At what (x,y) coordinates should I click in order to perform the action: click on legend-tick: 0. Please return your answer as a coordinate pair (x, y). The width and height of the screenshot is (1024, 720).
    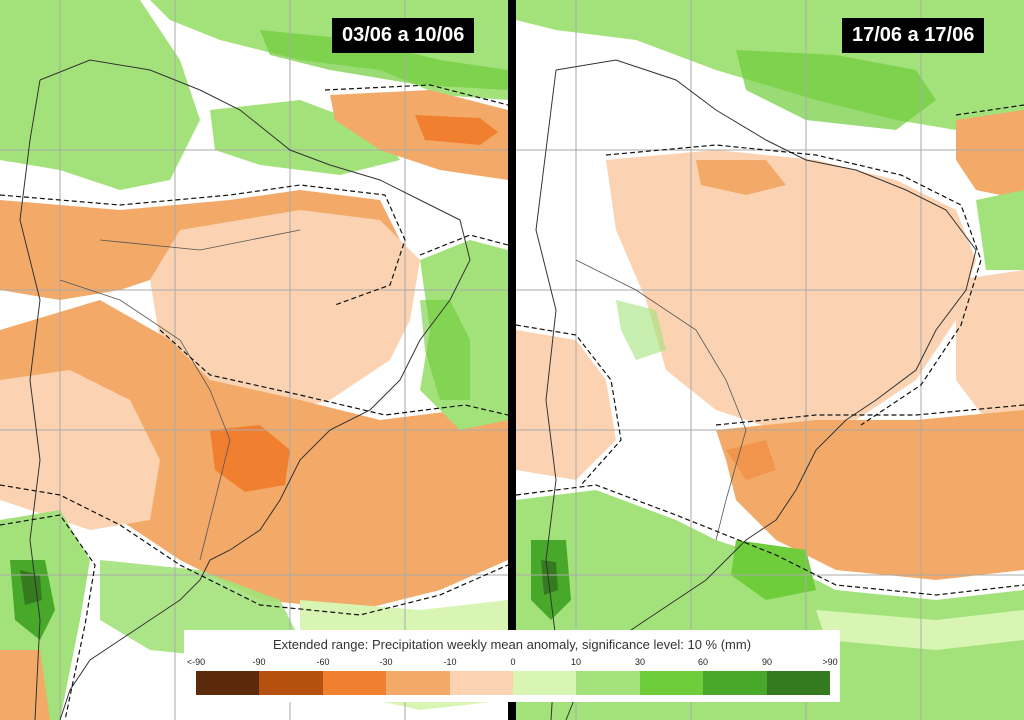
    Looking at the image, I should click on (513, 662).